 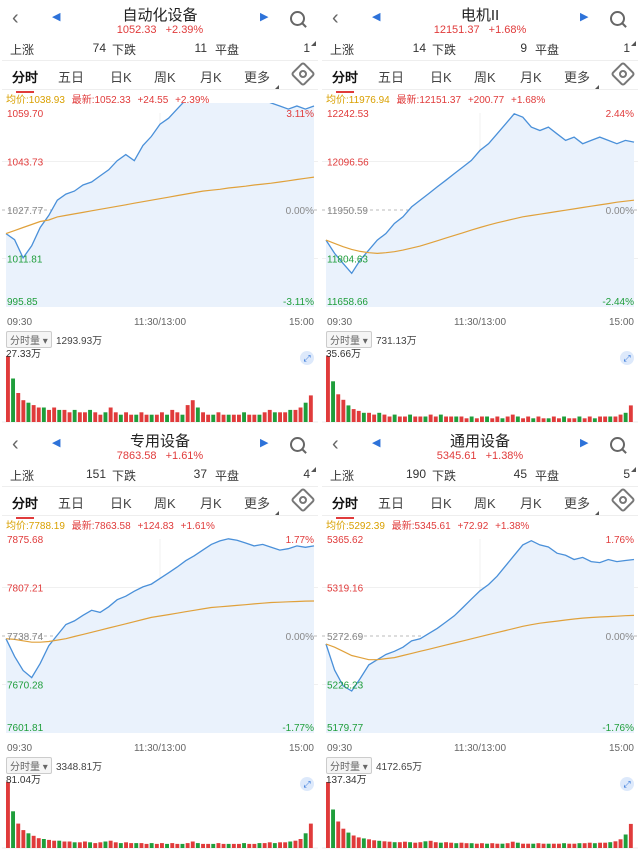 I want to click on flat-count: 1, so click(x=306, y=48).